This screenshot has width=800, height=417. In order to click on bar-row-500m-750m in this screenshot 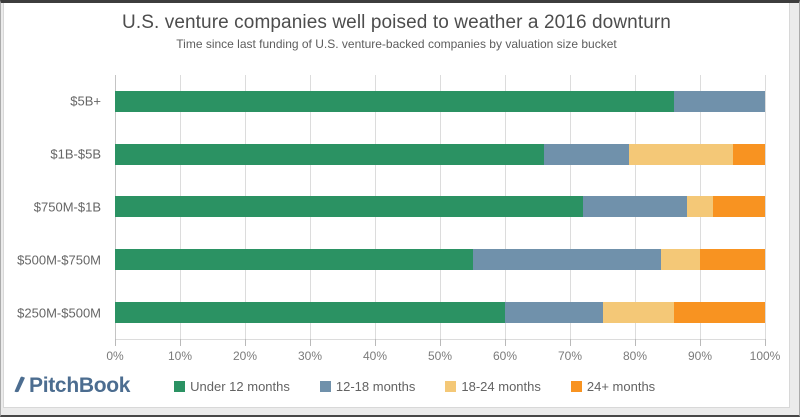, I will do `click(440, 259)`.